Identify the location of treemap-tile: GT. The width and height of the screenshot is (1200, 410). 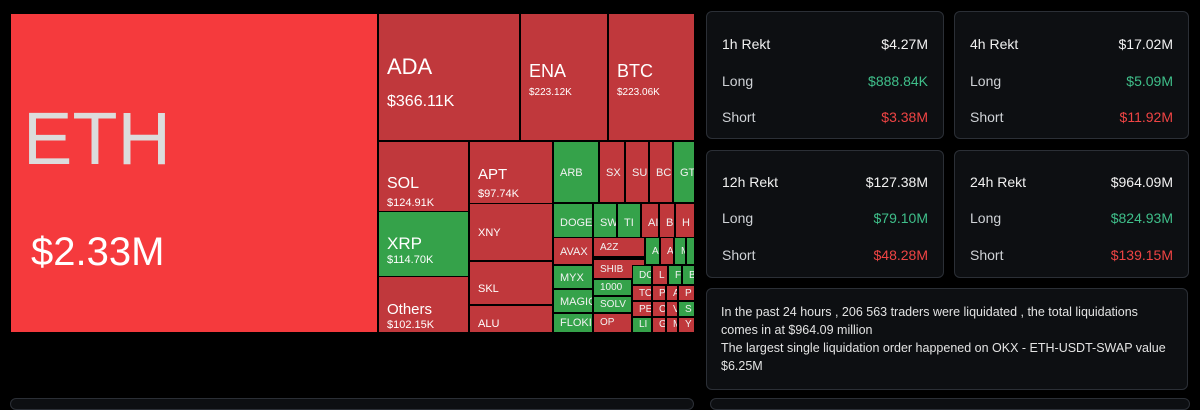
(684, 172).